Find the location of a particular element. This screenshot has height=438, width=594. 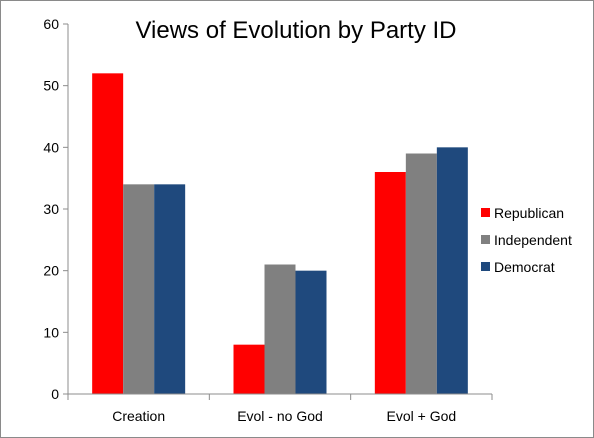

y-tick-label: 10 is located at coordinates (51, 332).